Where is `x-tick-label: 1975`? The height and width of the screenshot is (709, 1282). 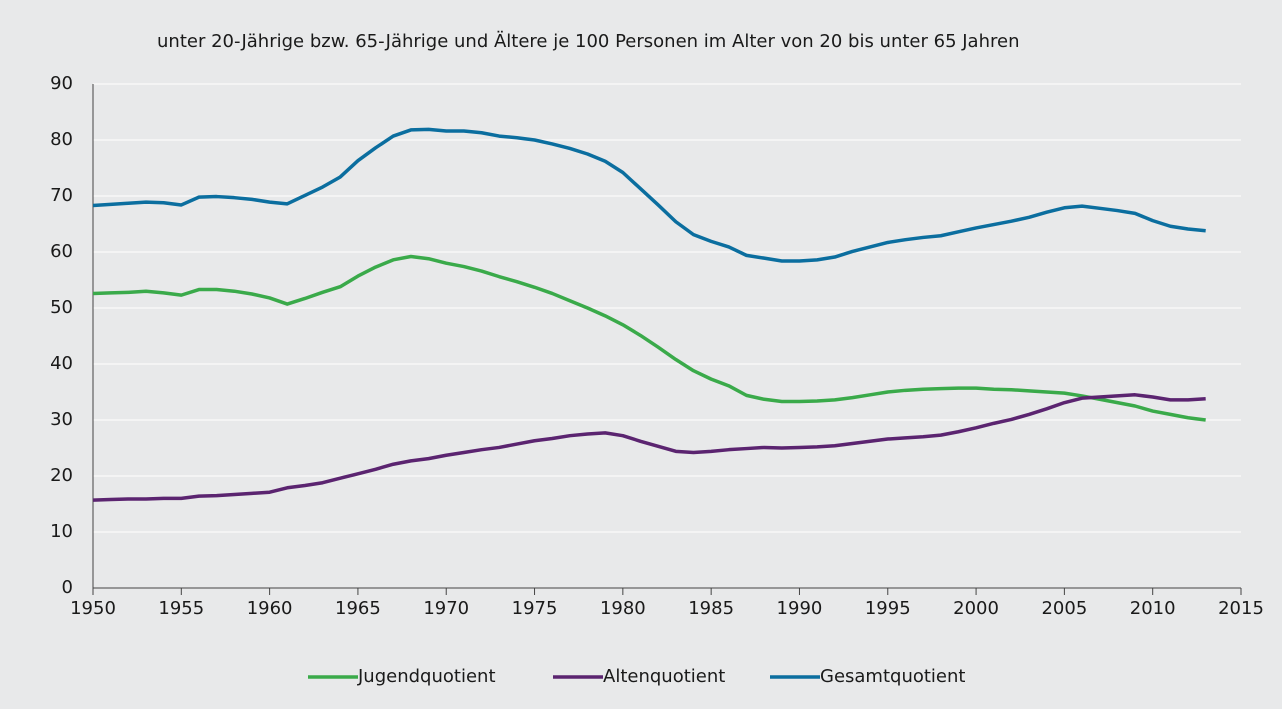 x-tick-label: 1975 is located at coordinates (535, 608).